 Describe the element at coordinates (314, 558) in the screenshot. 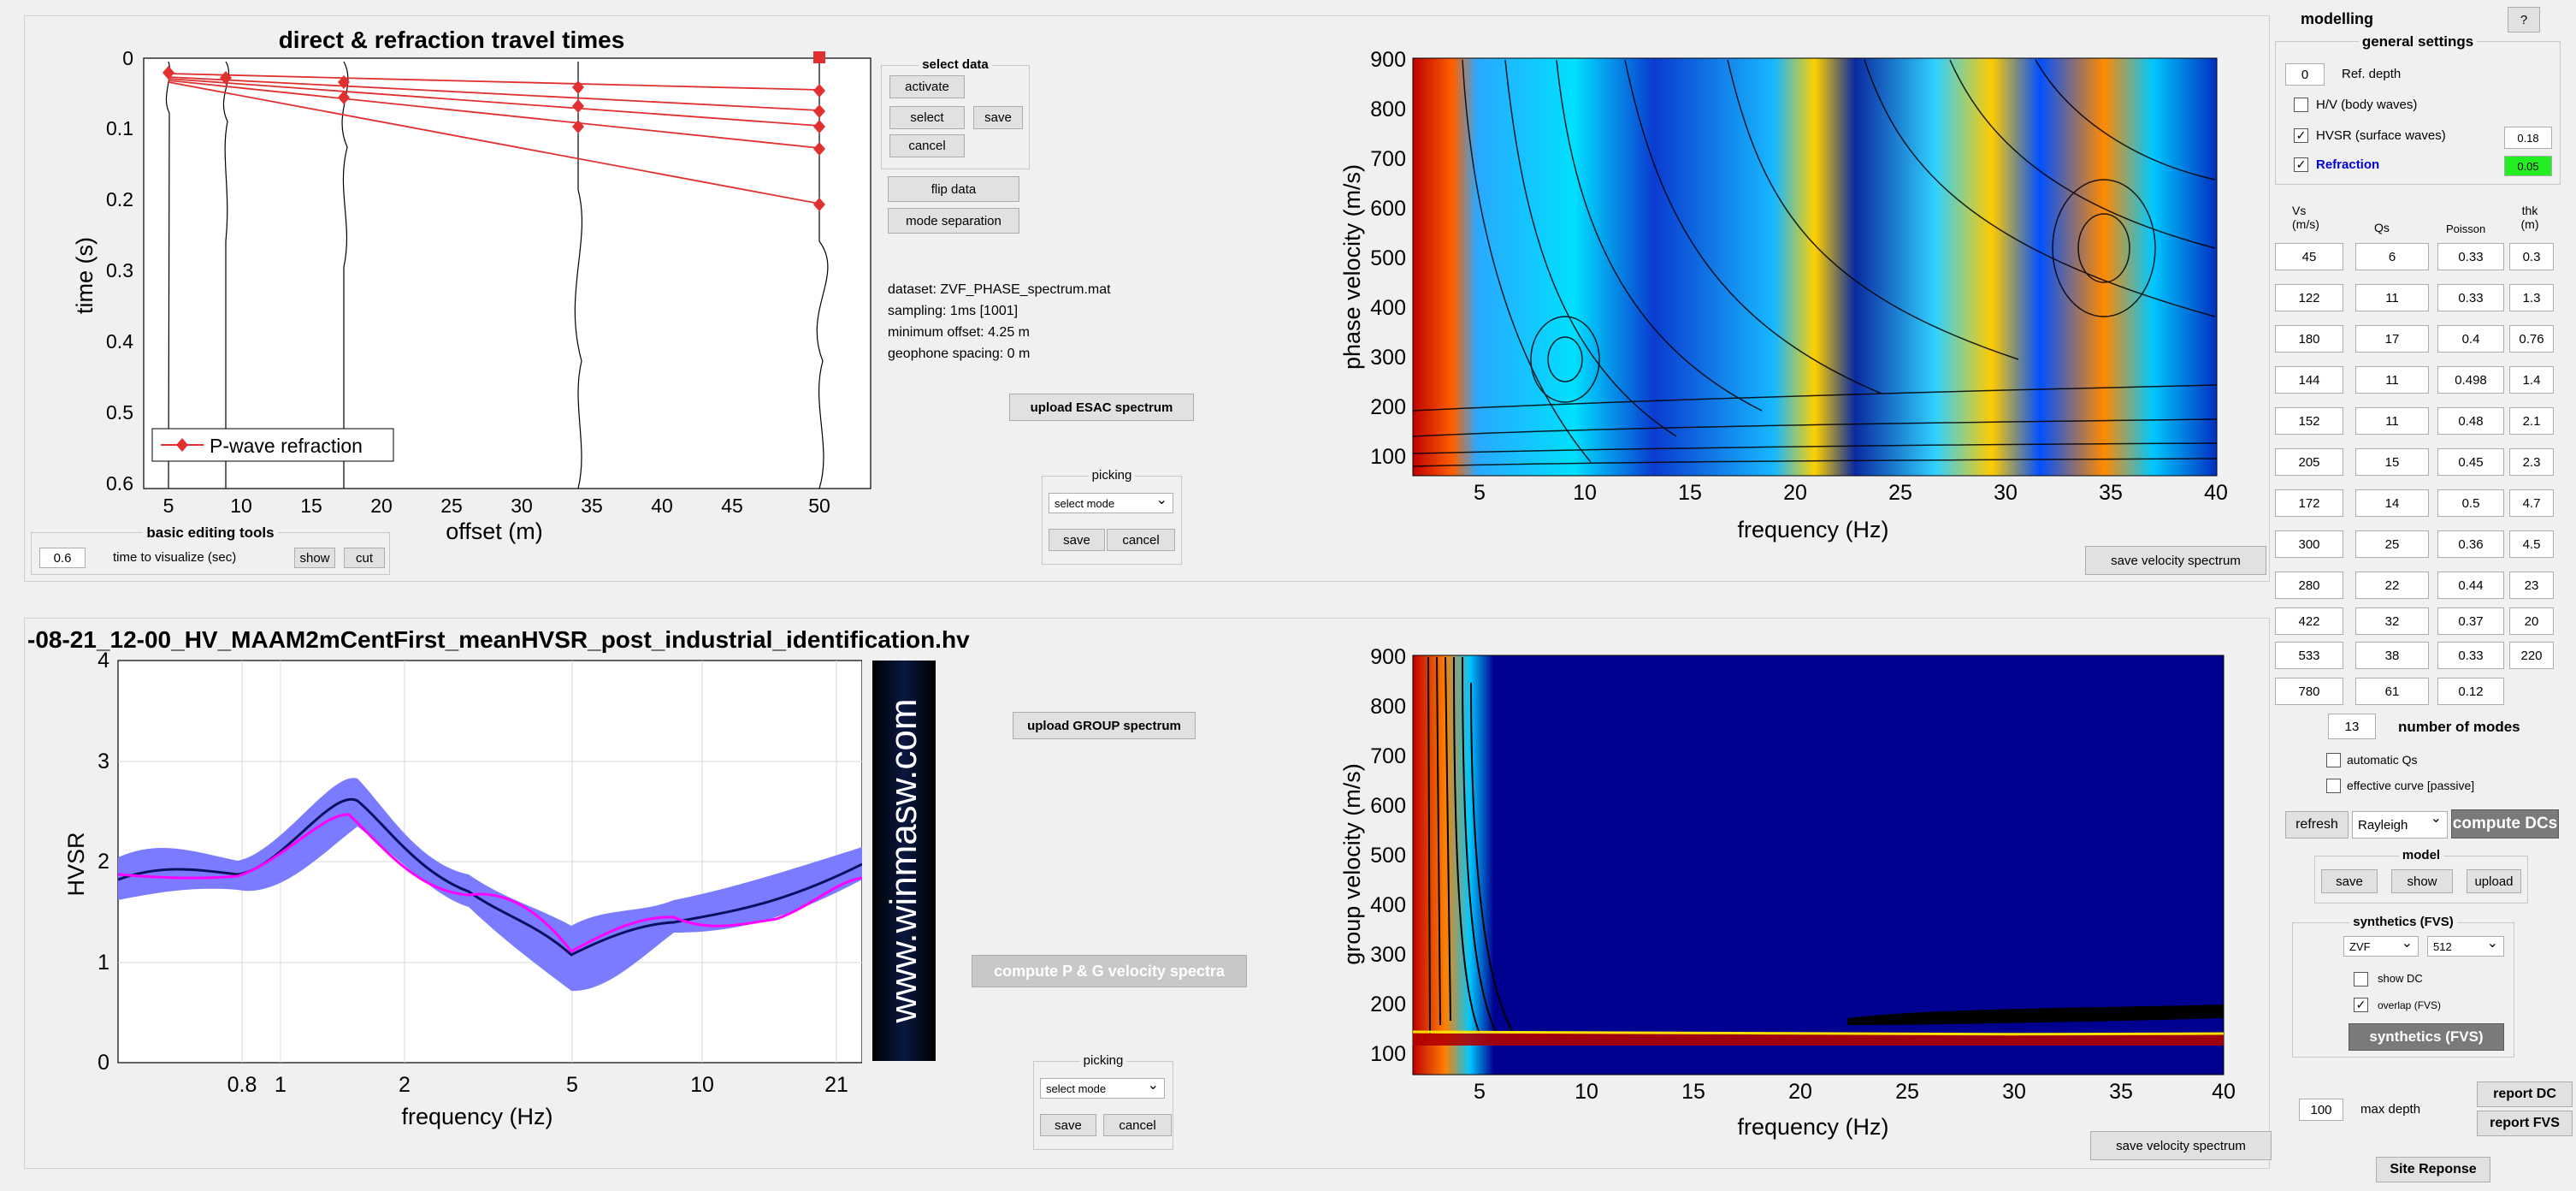

I see `show-button: show` at that location.